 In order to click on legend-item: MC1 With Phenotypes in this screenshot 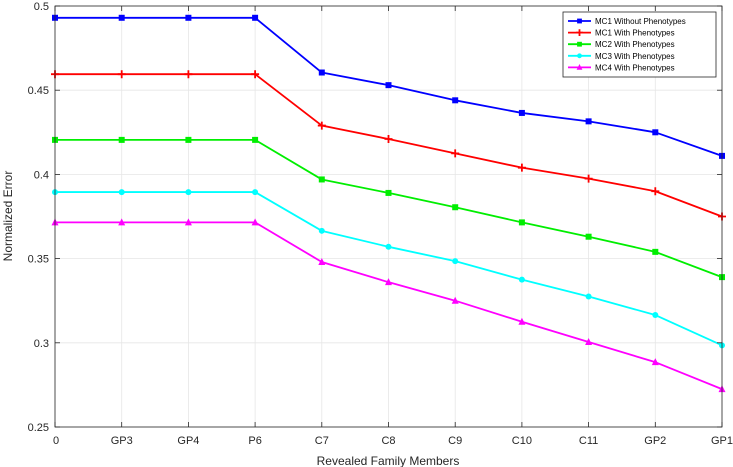, I will do `click(621, 33)`.